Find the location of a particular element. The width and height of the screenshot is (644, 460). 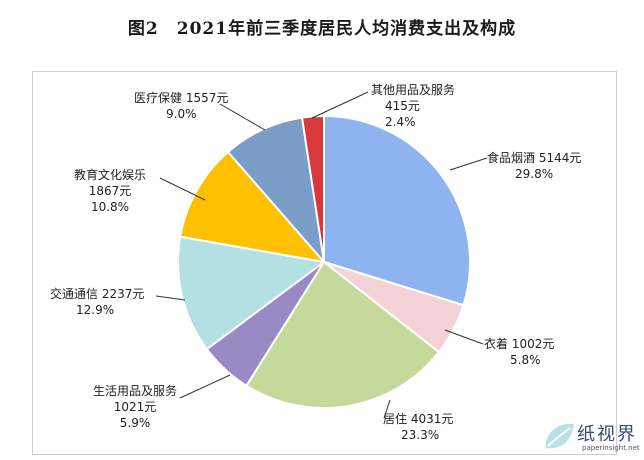

watermark-subtext: paperinsight.net is located at coordinates (611, 448).